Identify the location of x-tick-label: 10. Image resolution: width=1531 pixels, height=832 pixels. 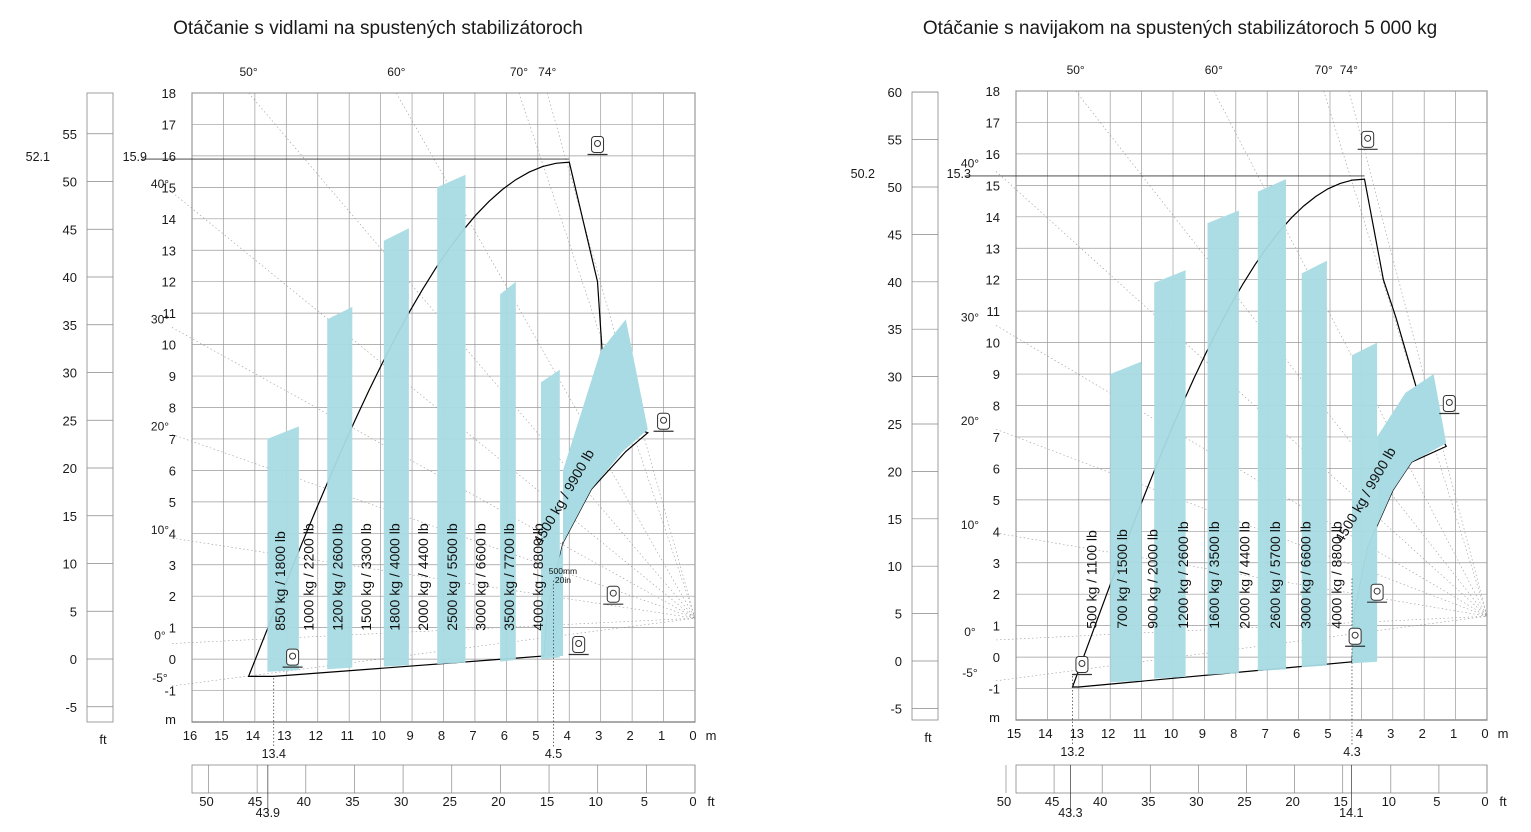
(378, 735).